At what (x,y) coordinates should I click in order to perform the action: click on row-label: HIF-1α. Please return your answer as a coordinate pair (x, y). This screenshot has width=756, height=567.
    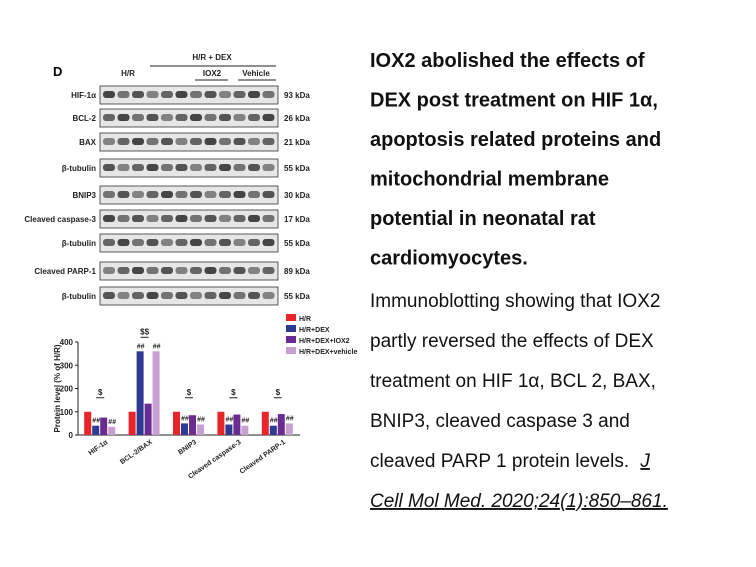
    Looking at the image, I should click on (83, 95).